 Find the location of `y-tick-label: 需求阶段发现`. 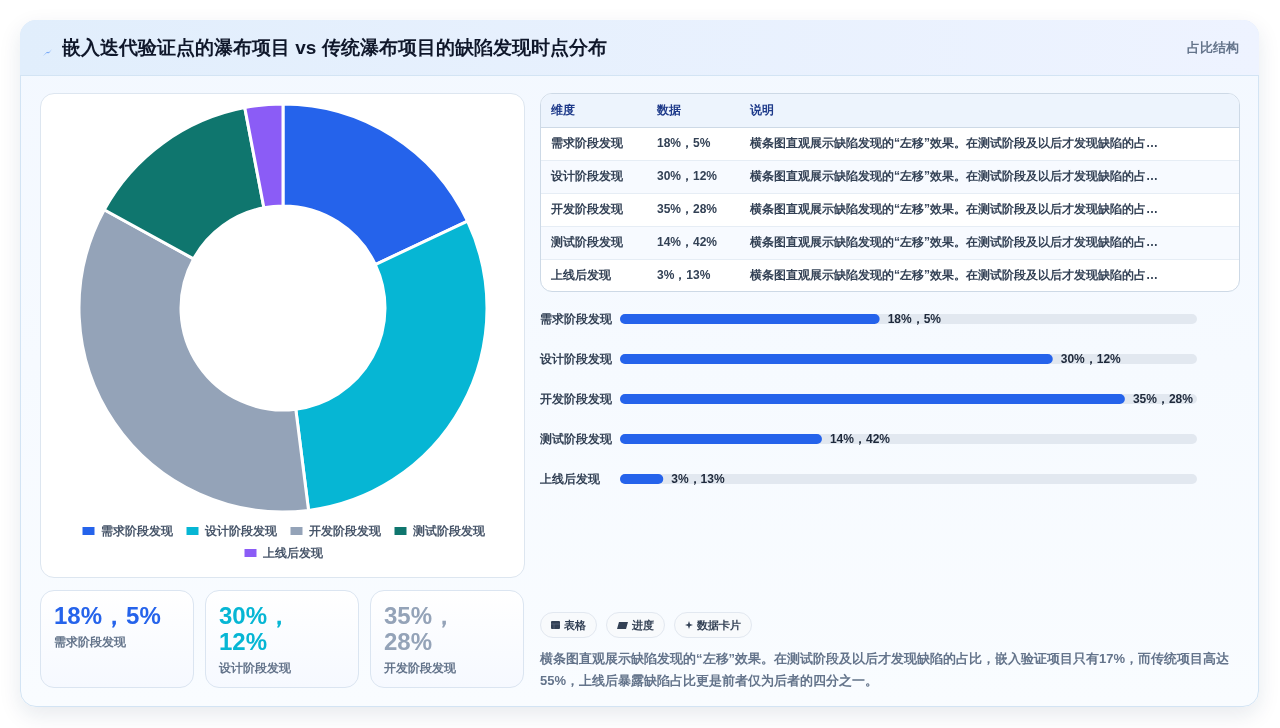

y-tick-label: 需求阶段发现 is located at coordinates (576, 319).